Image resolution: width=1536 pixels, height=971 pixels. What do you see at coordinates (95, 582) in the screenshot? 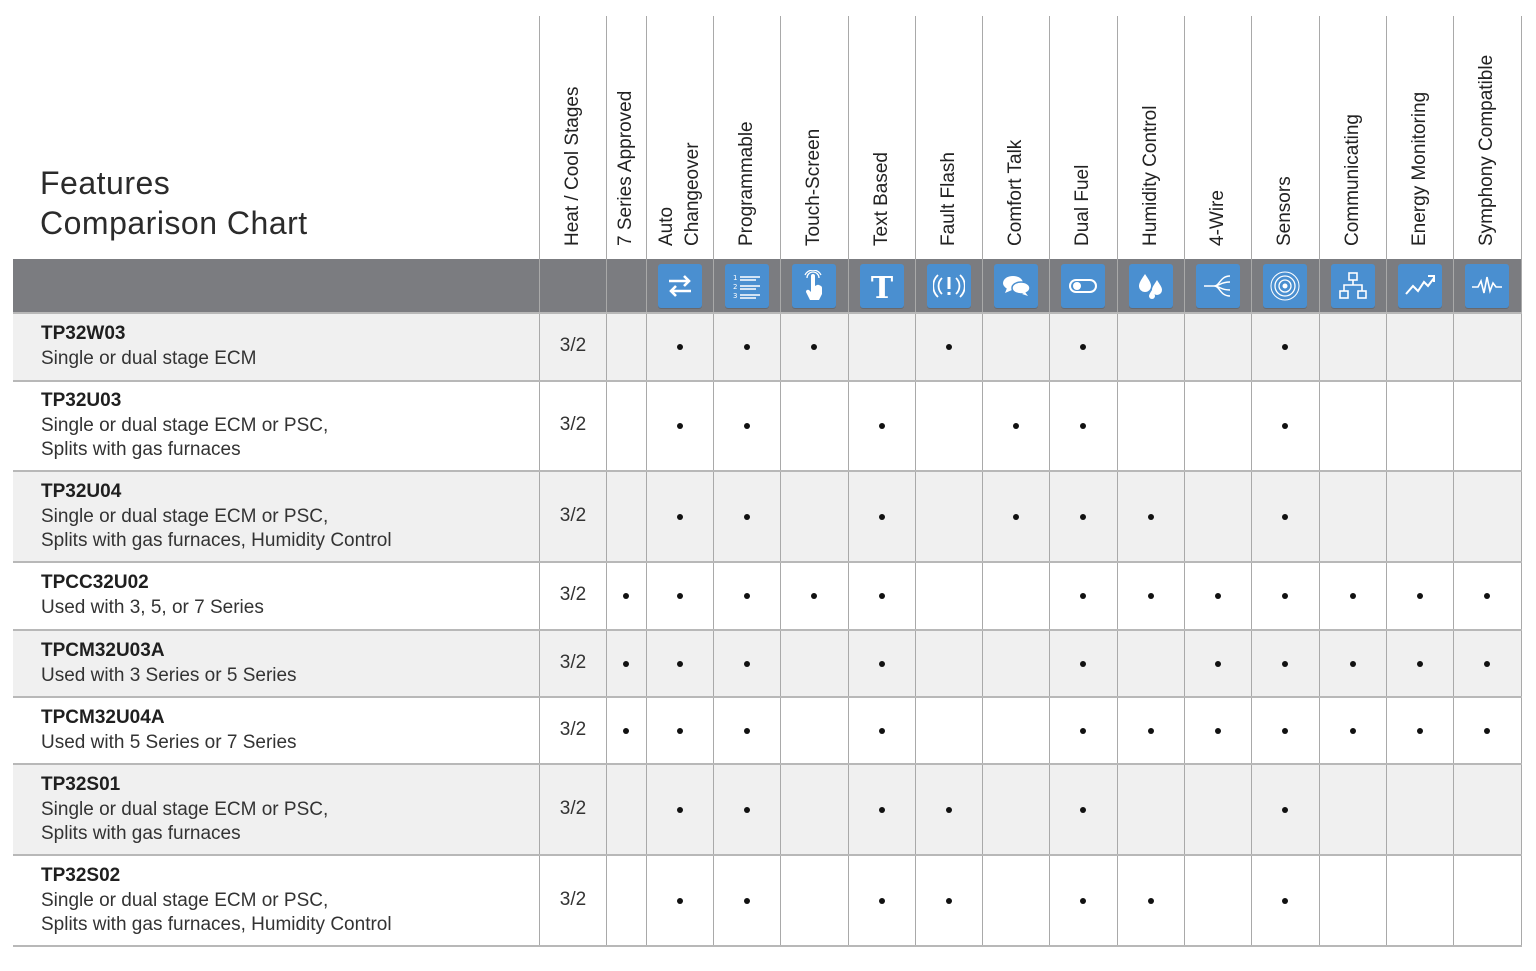
I see `model-name: TPCC32U02` at bounding box center [95, 582].